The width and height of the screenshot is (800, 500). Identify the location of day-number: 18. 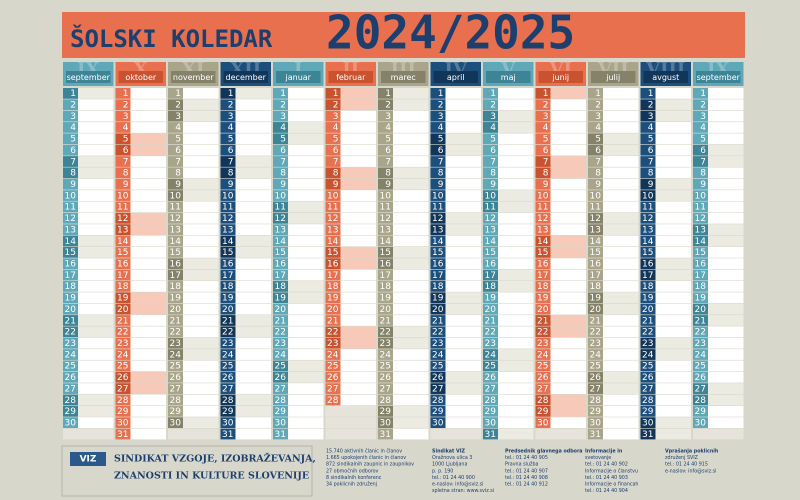
(123, 287).